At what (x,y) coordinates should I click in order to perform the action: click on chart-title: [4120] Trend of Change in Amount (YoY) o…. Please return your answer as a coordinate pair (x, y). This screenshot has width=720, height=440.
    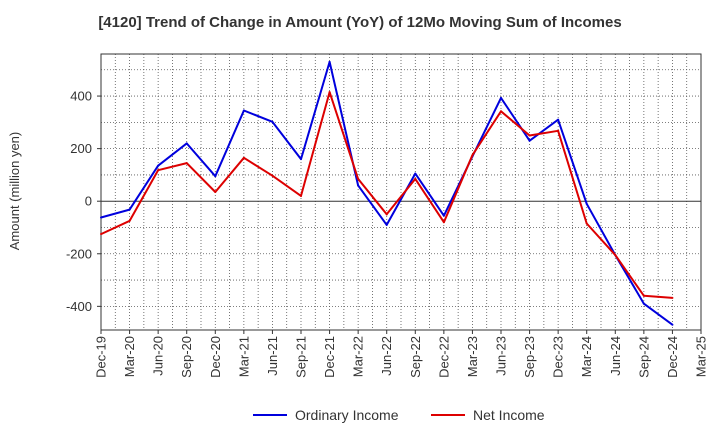
    Looking at the image, I should click on (360, 22).